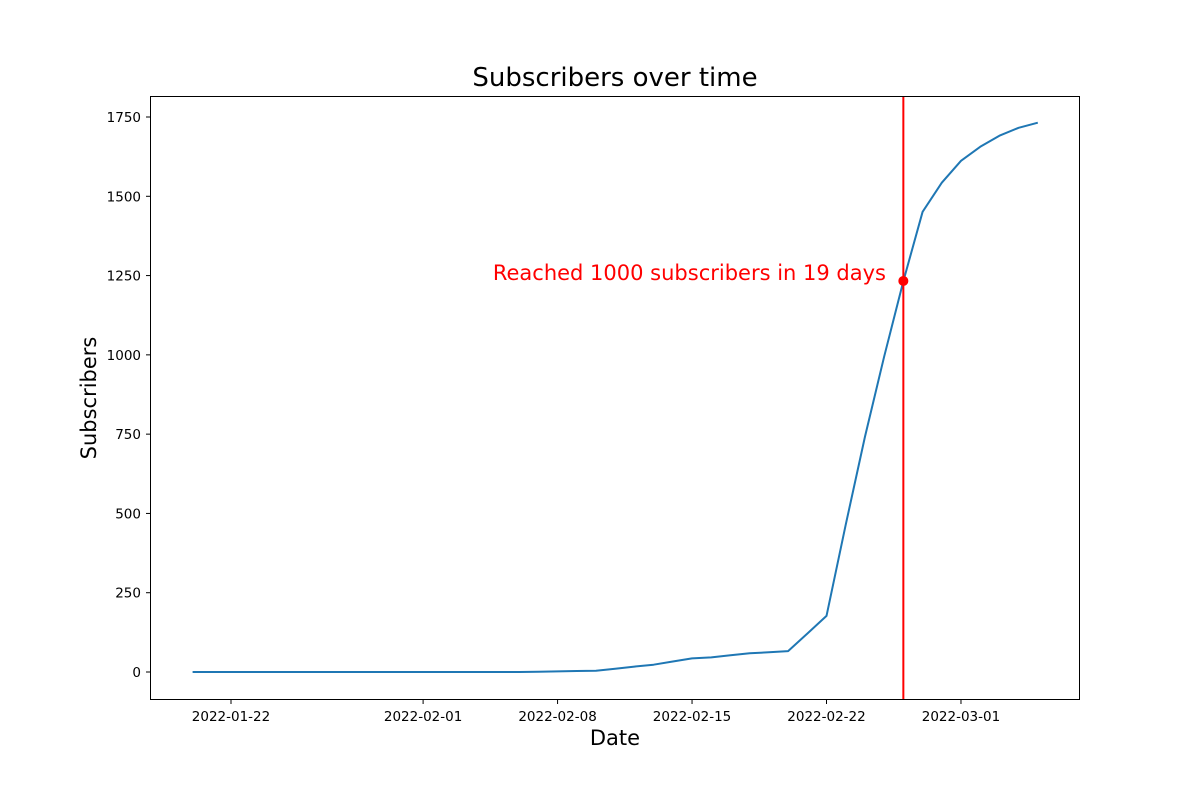 The width and height of the screenshot is (1200, 804). I want to click on y-tick-label: 1250, so click(124, 277).